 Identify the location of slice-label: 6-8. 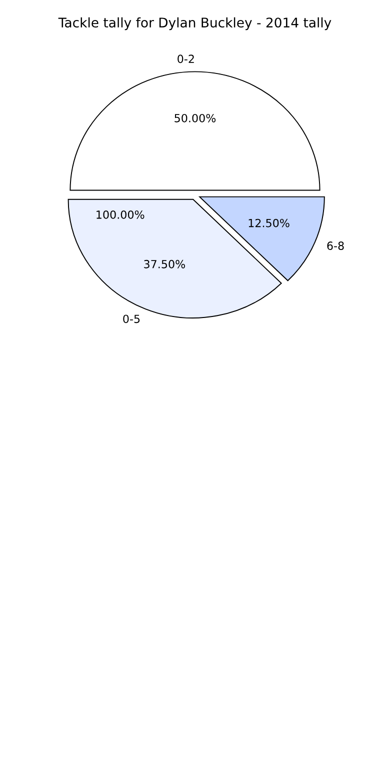
(335, 246).